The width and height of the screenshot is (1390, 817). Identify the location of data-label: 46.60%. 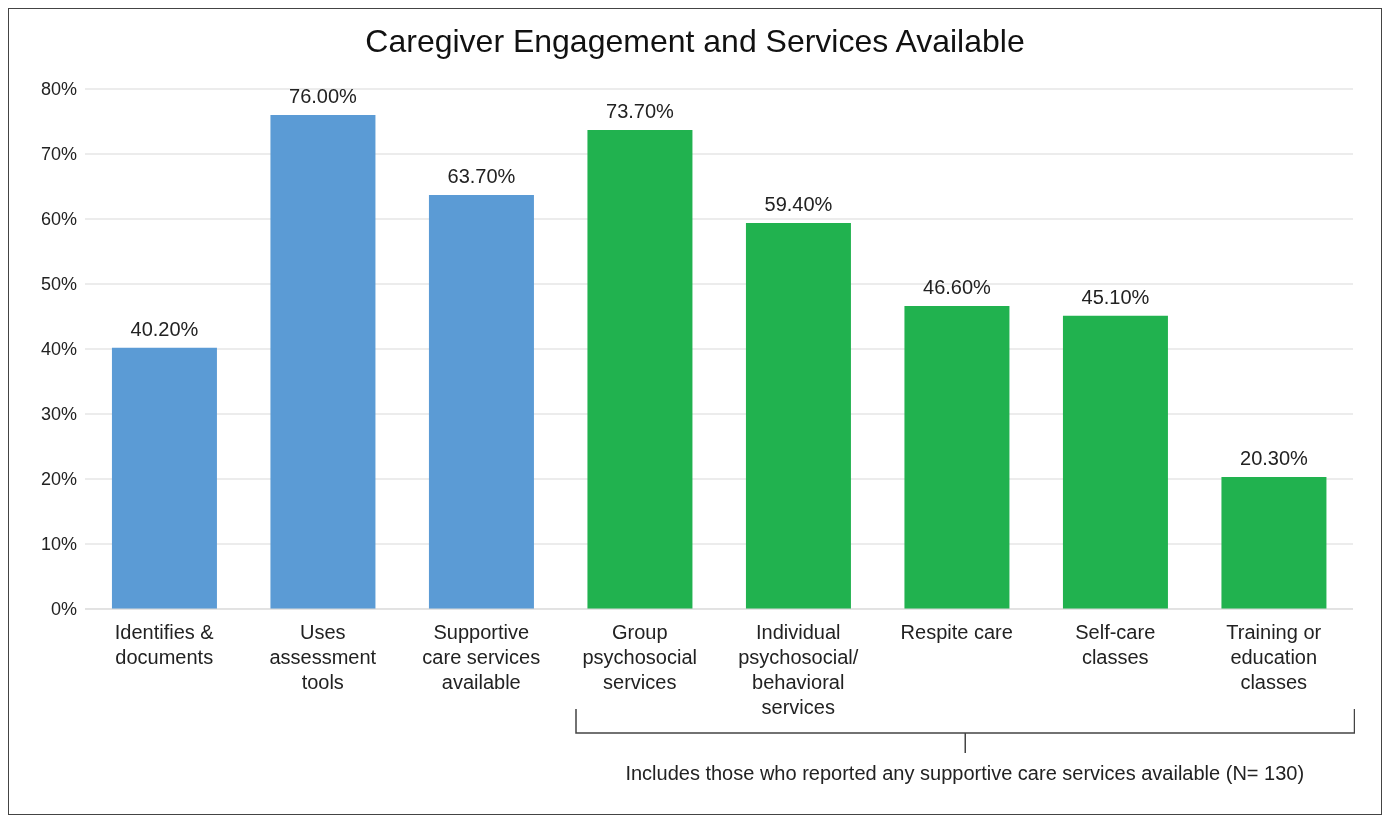
(957, 287).